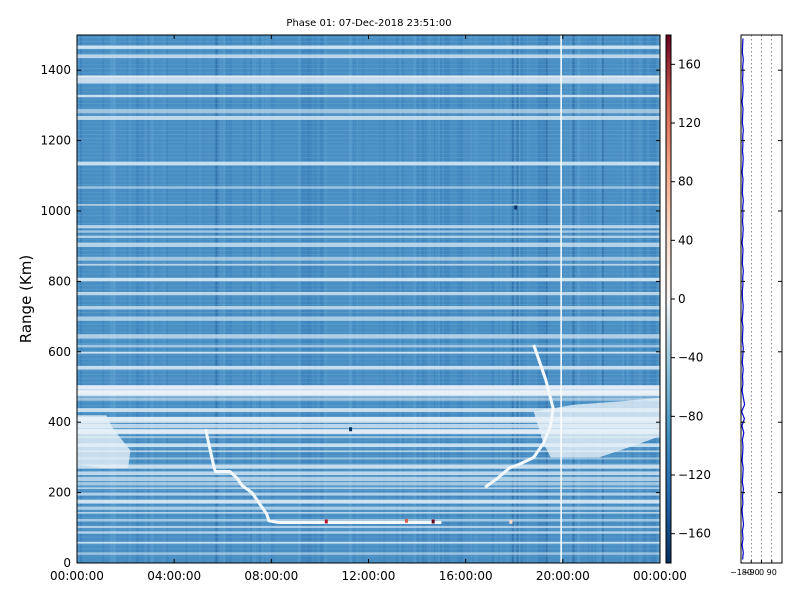  I want to click on heatmap-dark-column, so click(512, 299).